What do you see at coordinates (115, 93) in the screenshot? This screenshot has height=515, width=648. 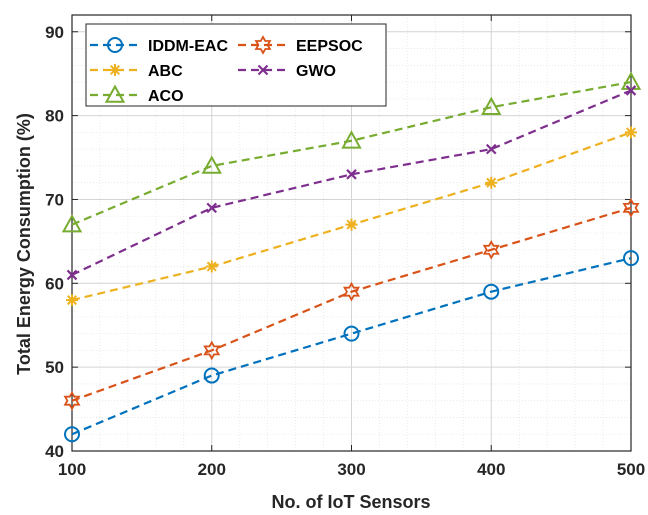 I see `legend-marker-aco` at bounding box center [115, 93].